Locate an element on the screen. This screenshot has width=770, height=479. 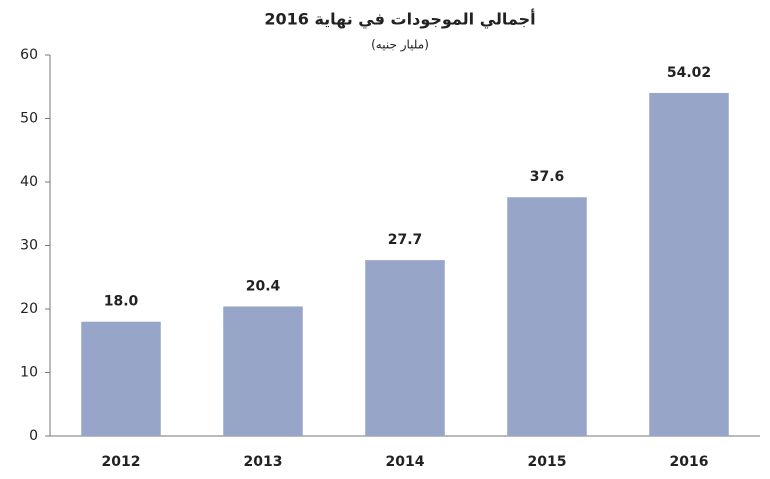
value-label: 18.0 is located at coordinates (121, 302).